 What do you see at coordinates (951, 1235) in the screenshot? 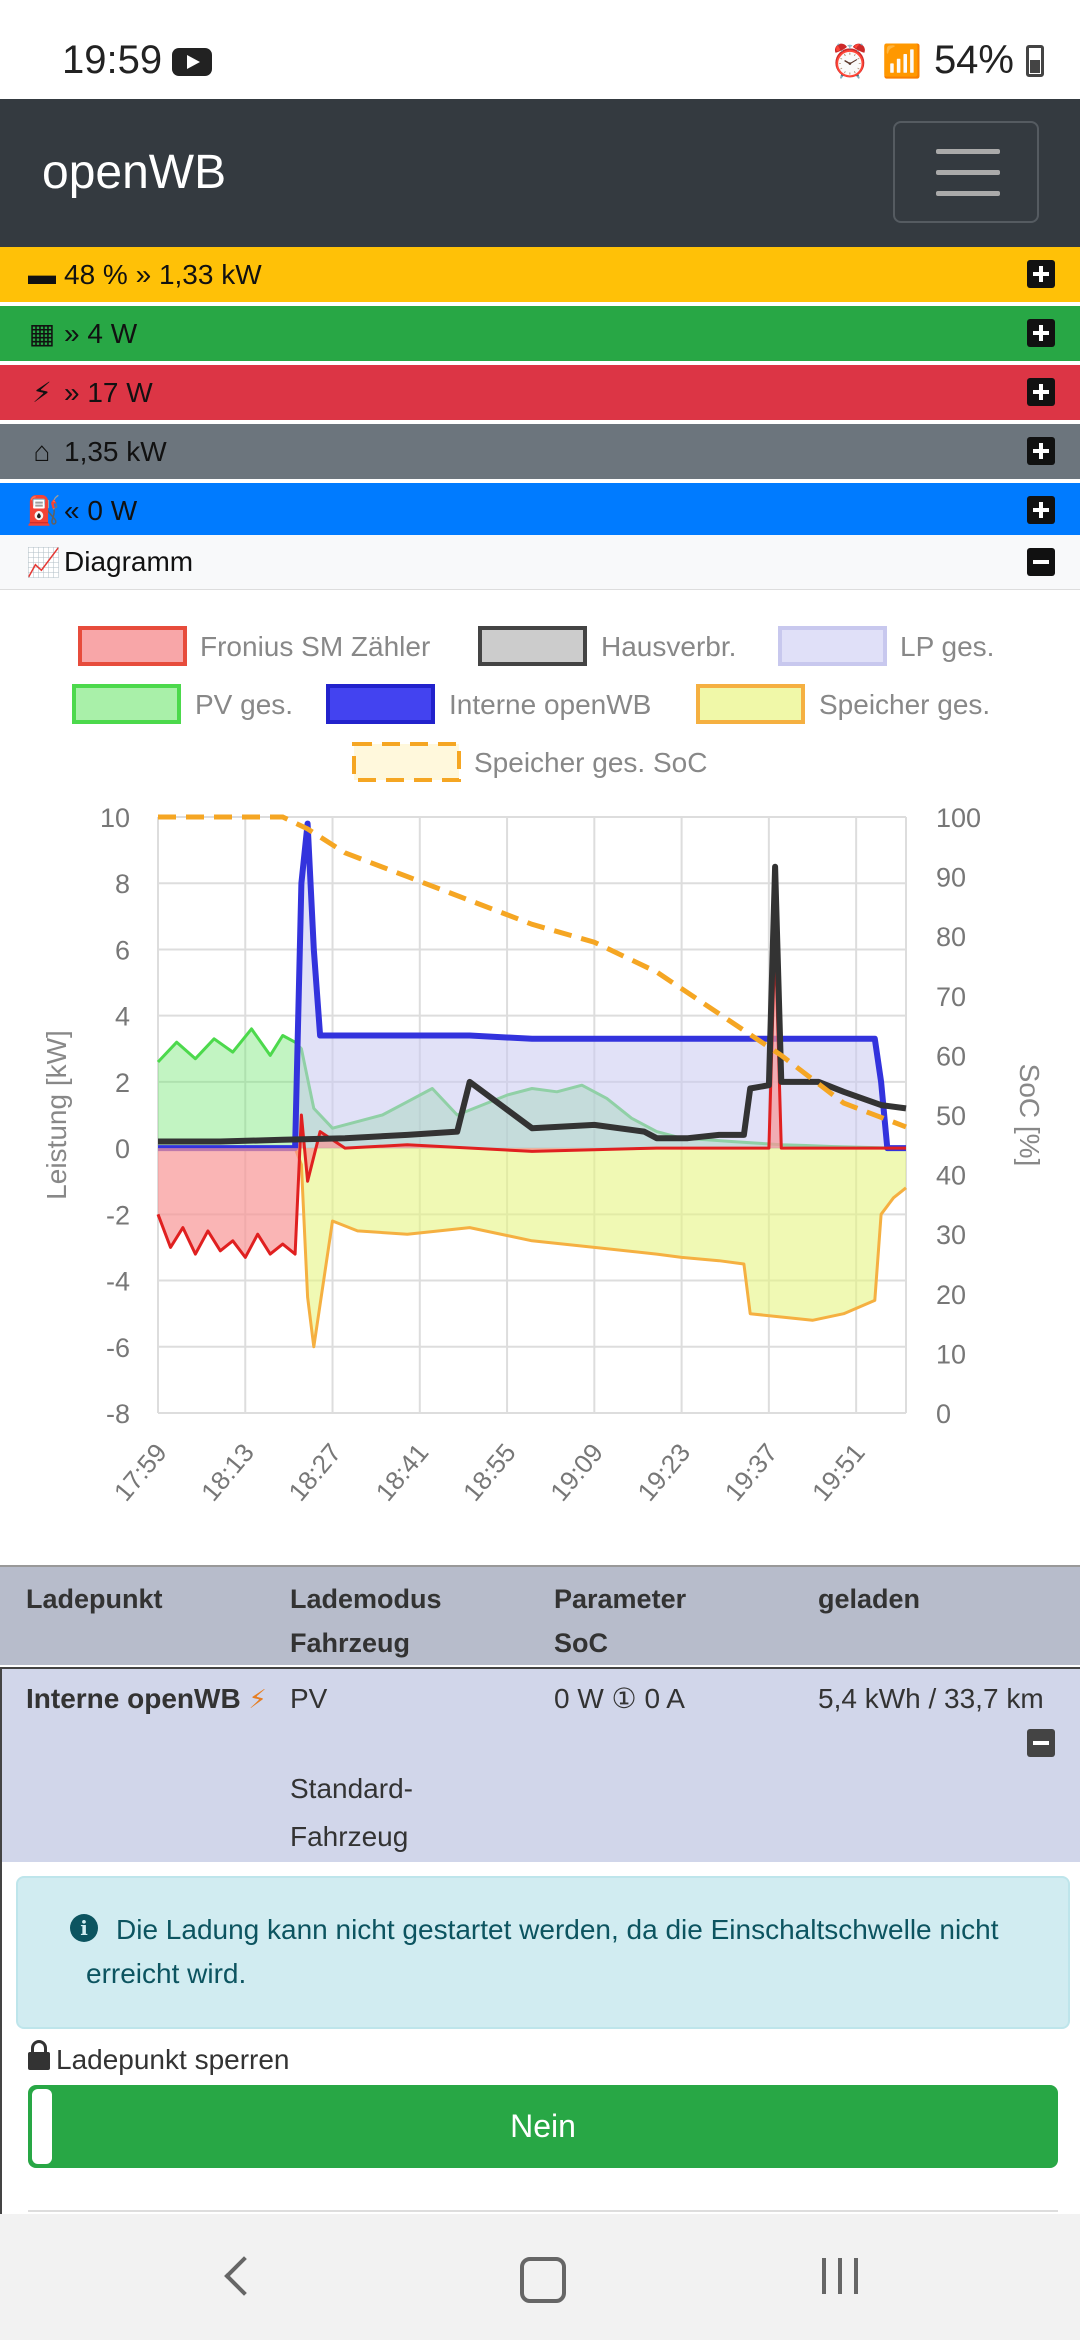
I see `y2-tick-label: 30` at bounding box center [951, 1235].